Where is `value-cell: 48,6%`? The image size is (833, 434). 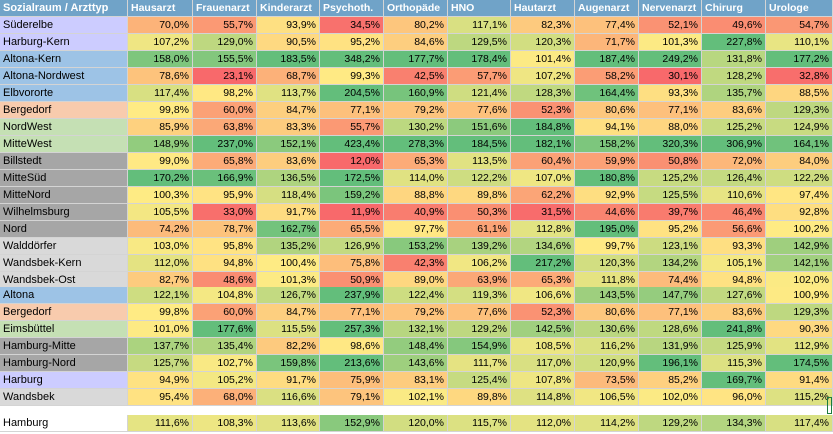 value-cell: 48,6% is located at coordinates (225, 280).